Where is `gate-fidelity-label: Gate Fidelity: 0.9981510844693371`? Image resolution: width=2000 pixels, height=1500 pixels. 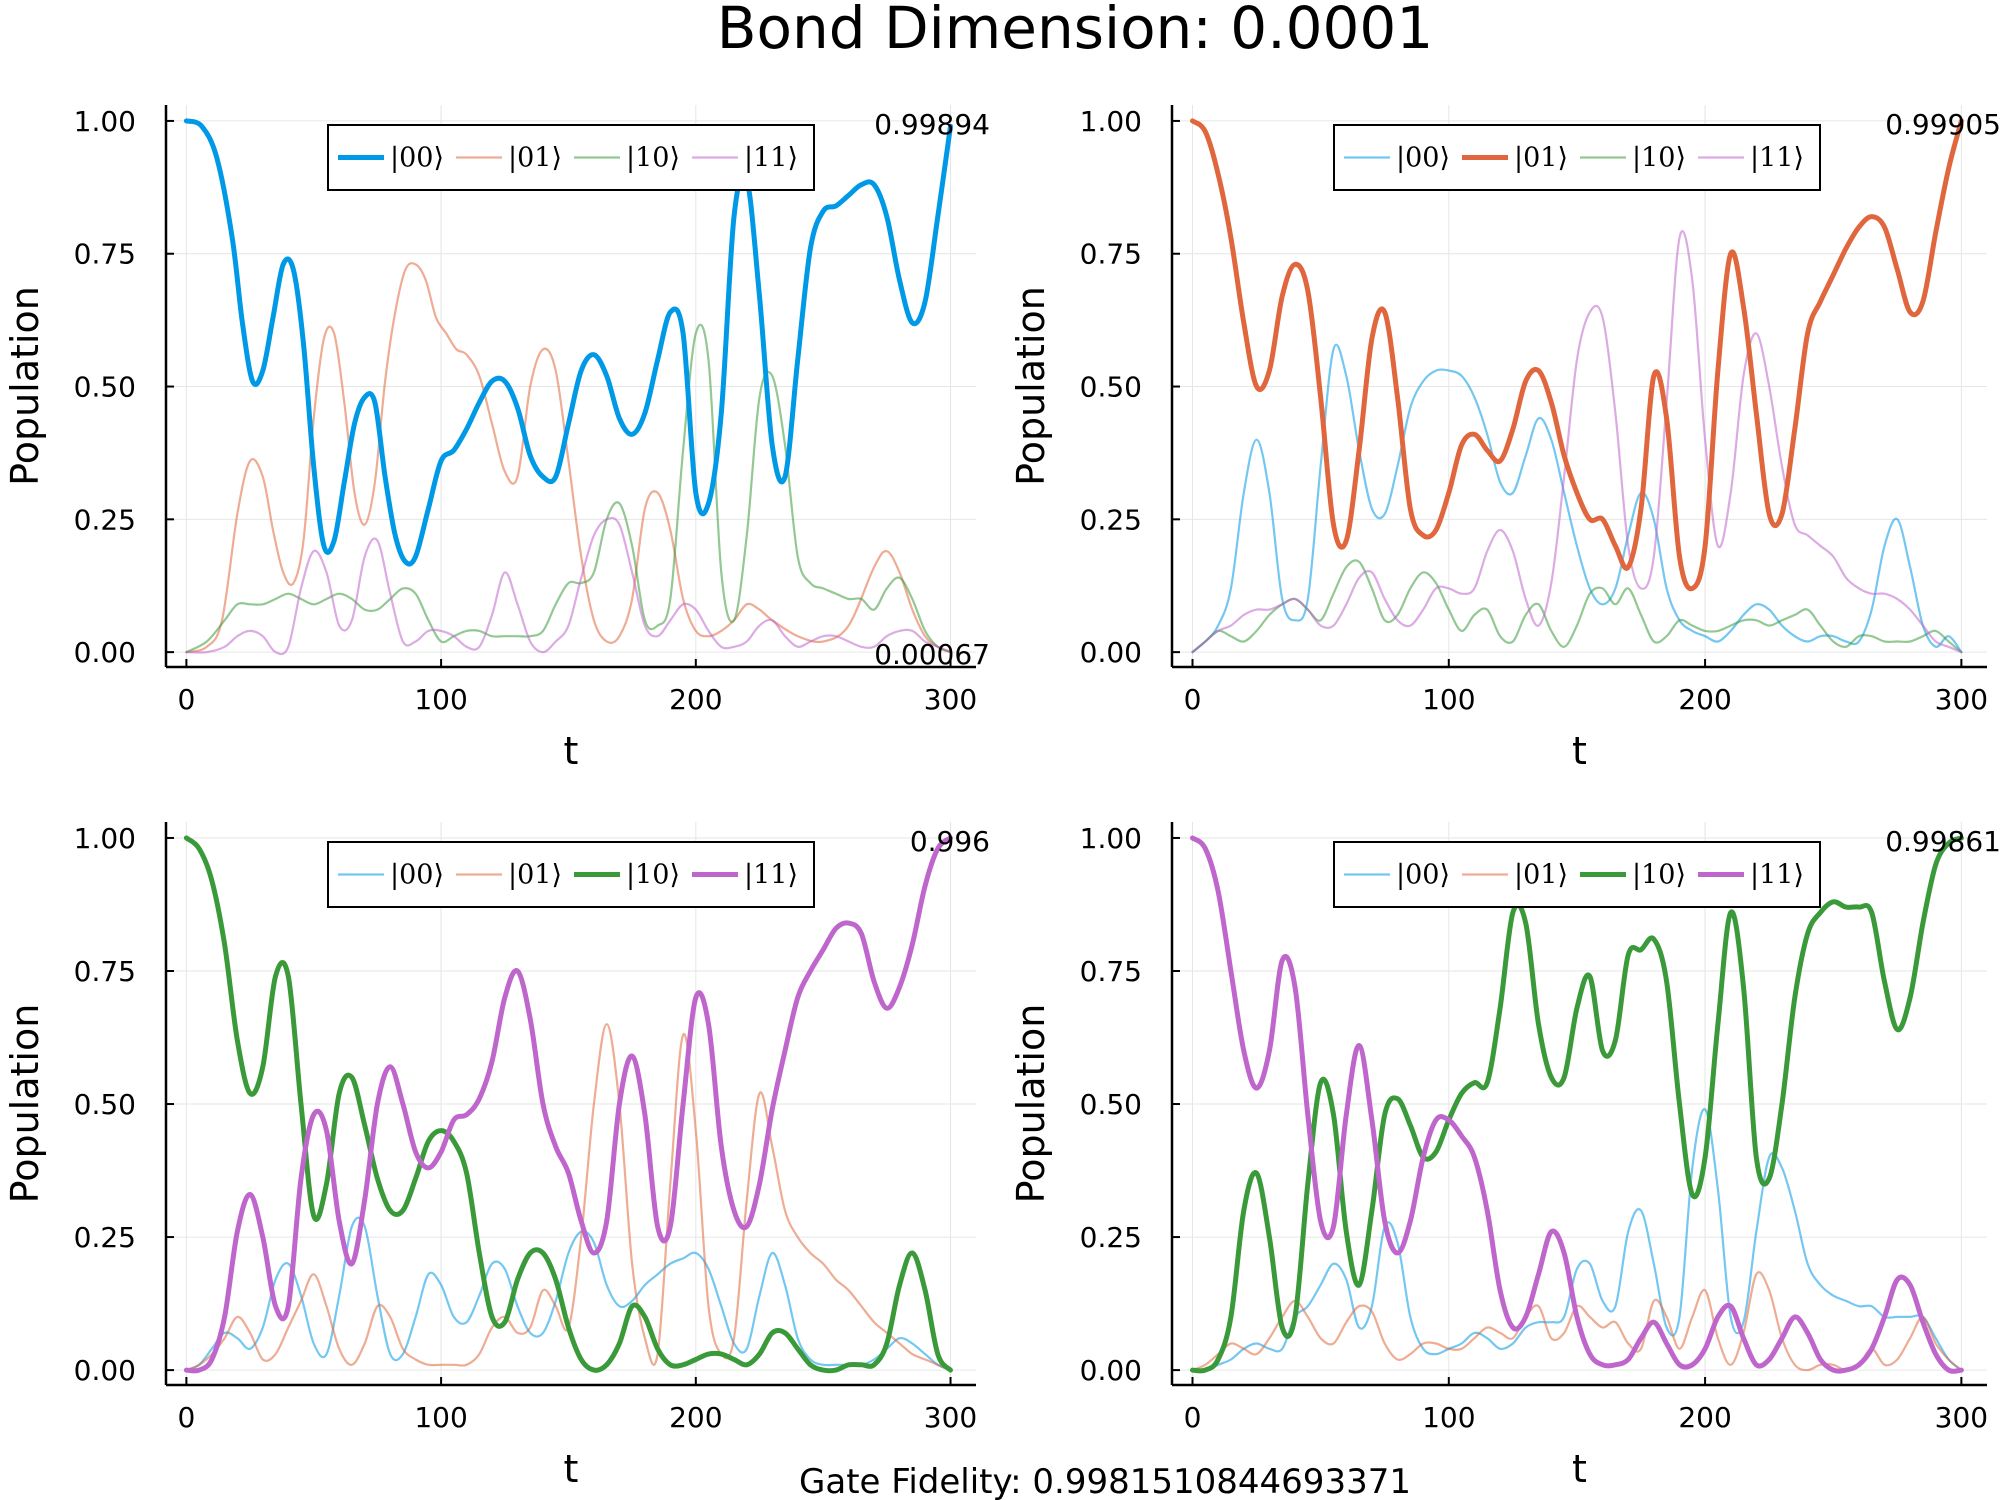 gate-fidelity-label: Gate Fidelity: 0.9981510844693371 is located at coordinates (1105, 1481).